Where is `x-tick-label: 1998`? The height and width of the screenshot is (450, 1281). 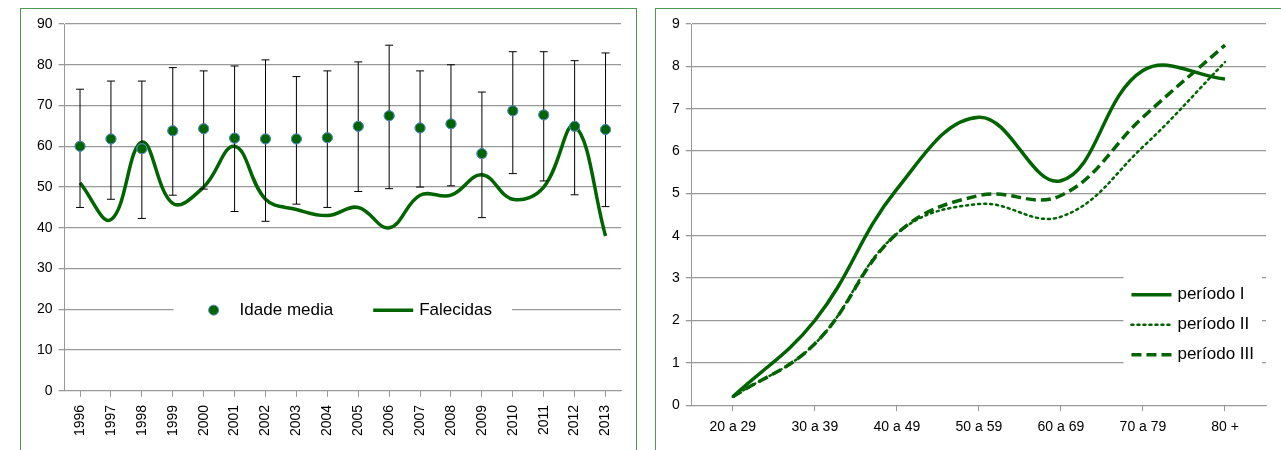
x-tick-label: 1998 is located at coordinates (140, 420).